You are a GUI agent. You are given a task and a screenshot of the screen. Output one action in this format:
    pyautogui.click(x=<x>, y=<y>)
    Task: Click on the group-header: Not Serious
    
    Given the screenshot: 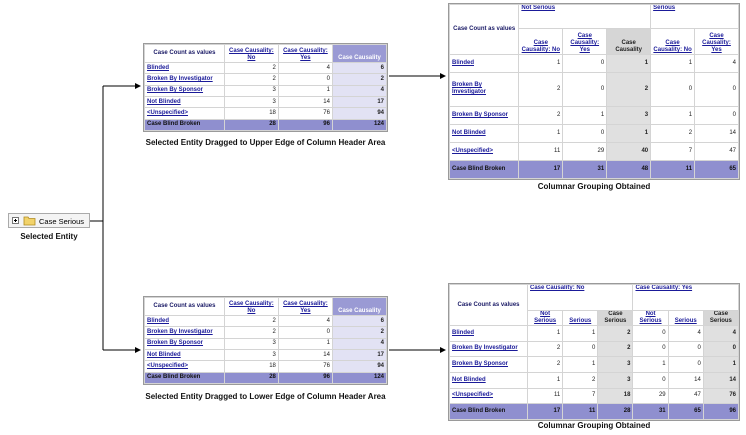 What is the action you would take?
    pyautogui.click(x=585, y=16)
    